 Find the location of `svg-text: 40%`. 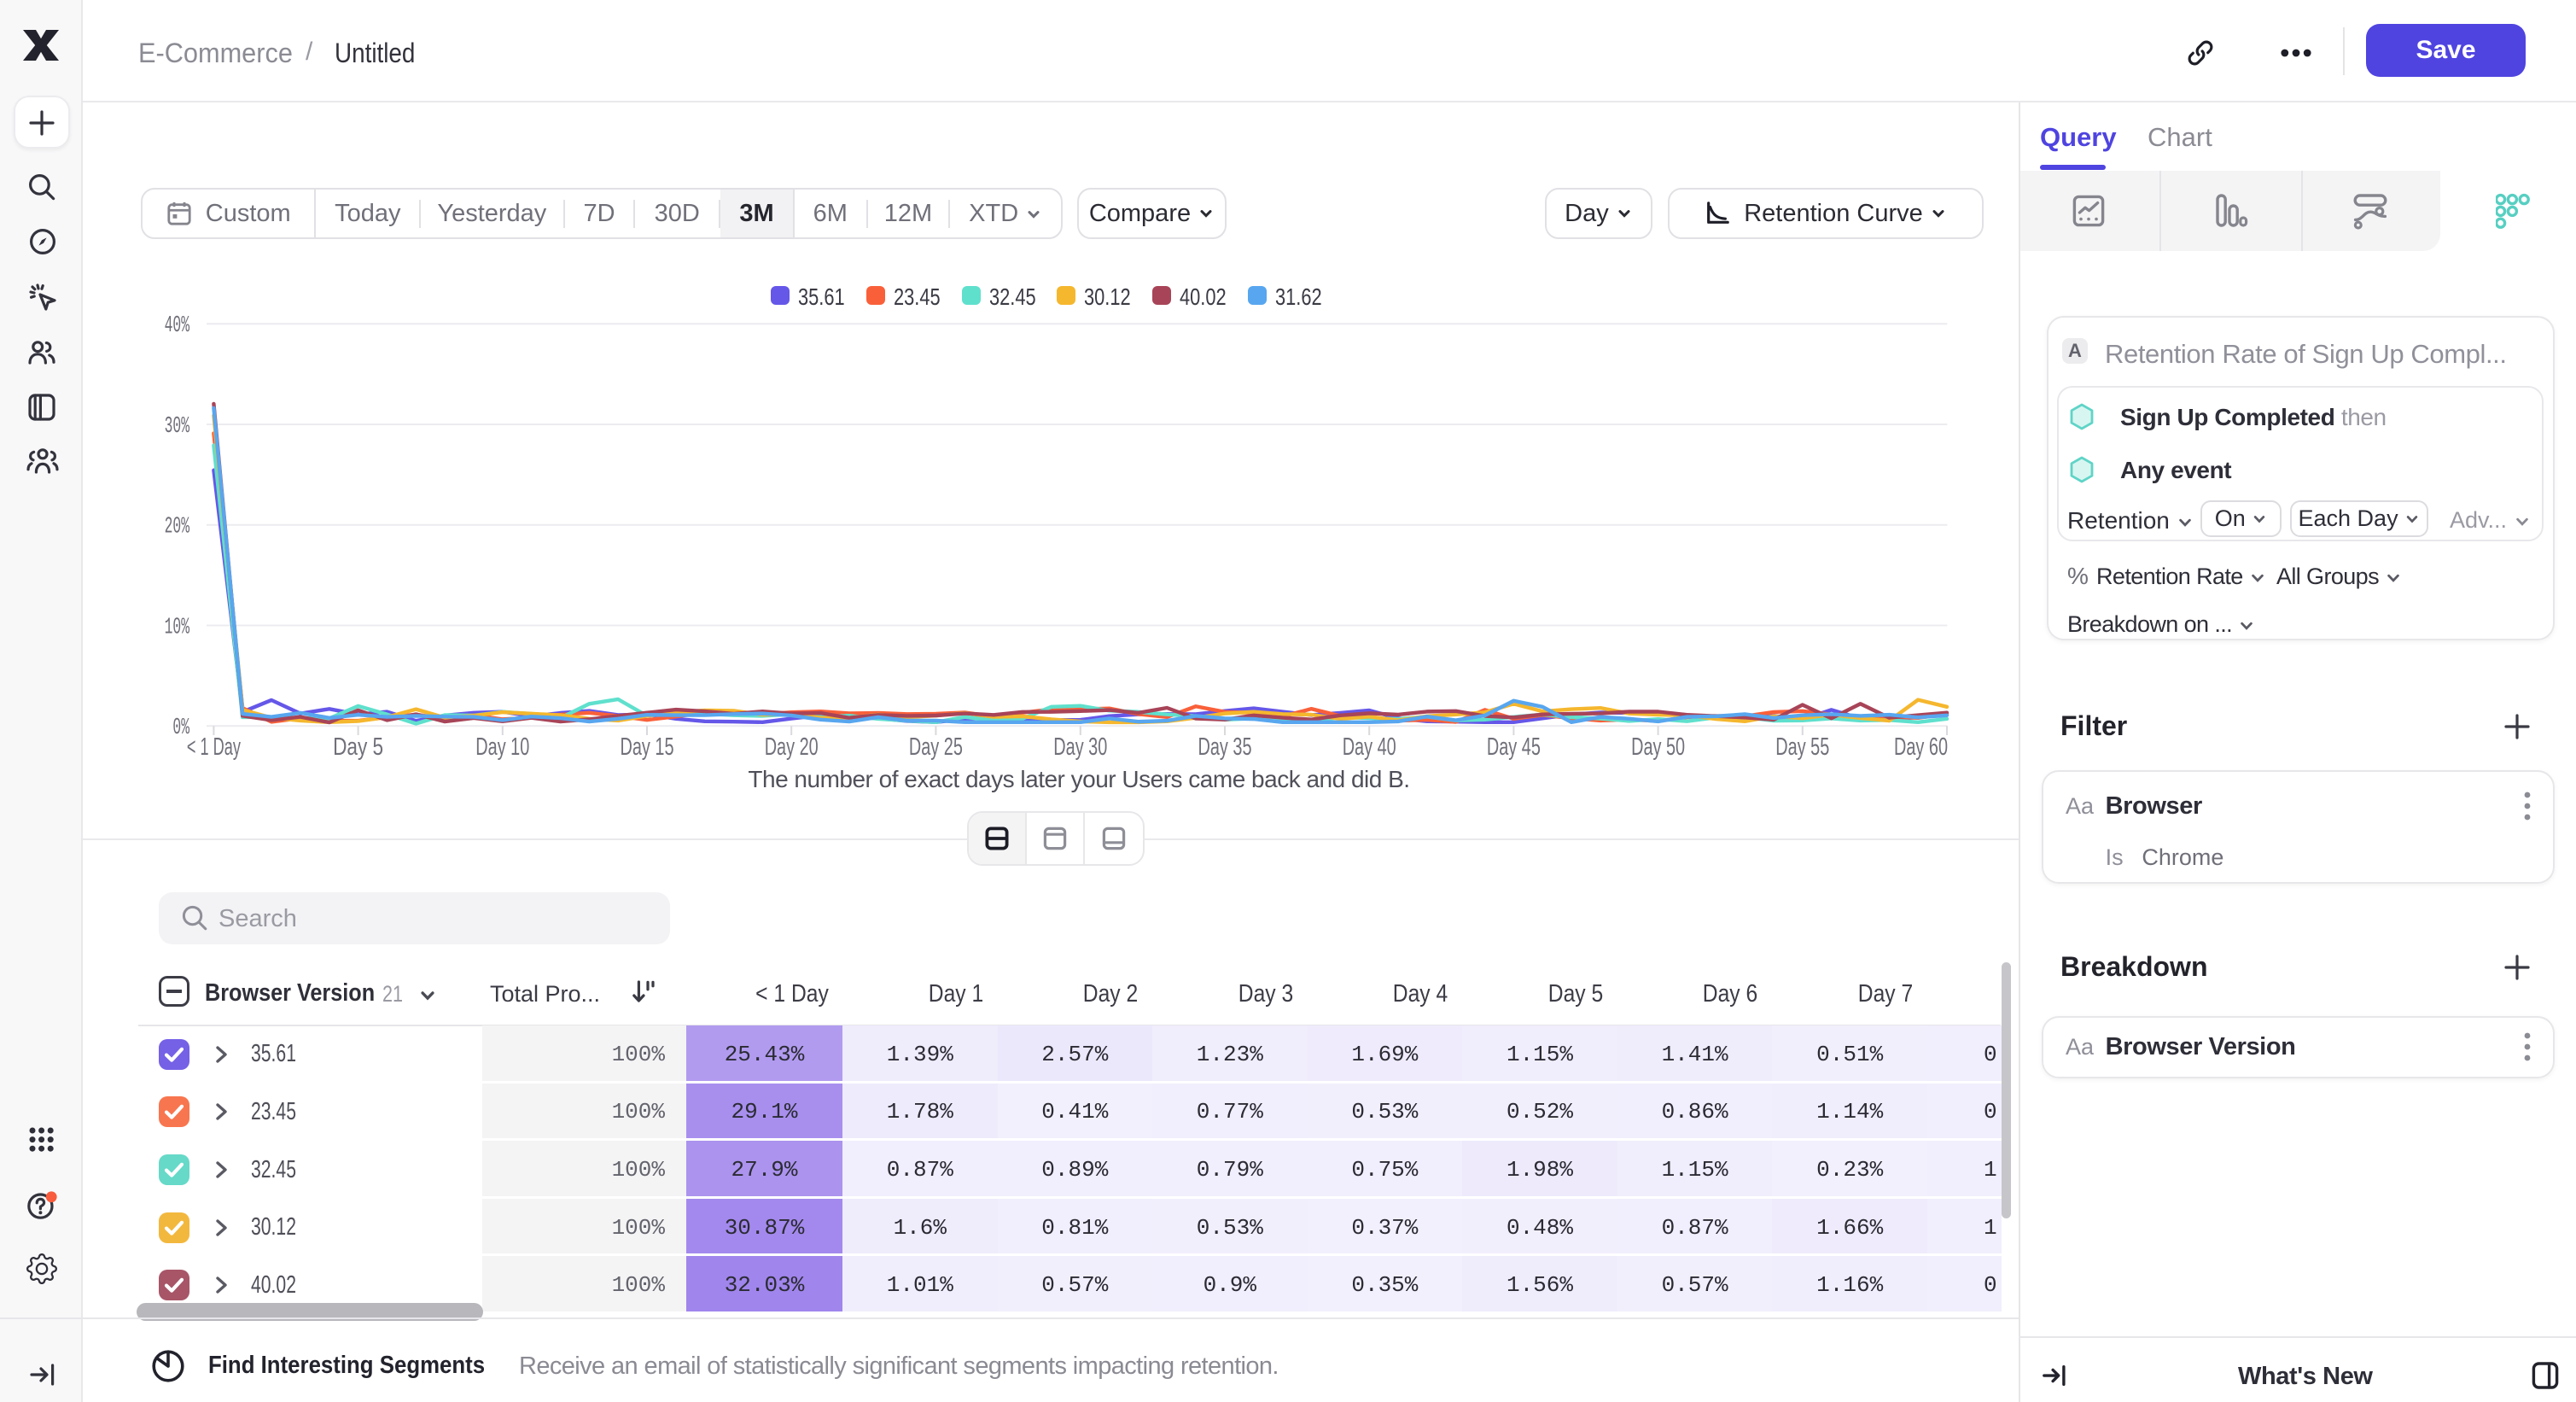

svg-text: 40% is located at coordinates (177, 326).